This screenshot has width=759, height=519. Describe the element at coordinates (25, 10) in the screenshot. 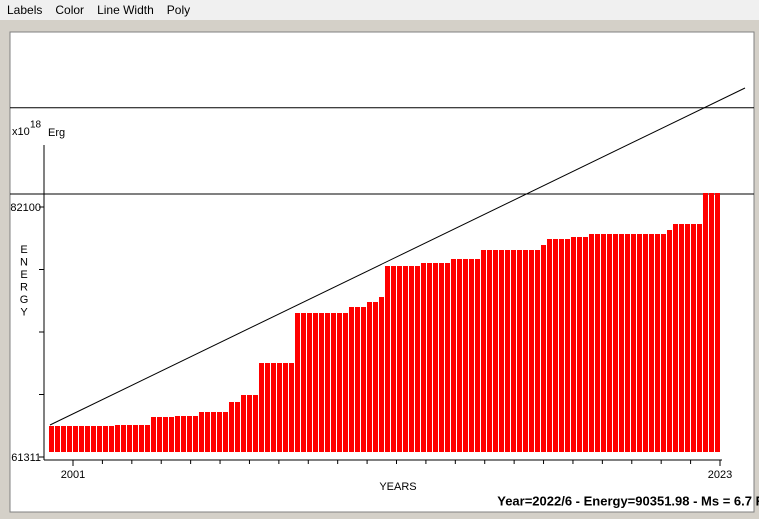

I see `menu-item: Labels` at that location.